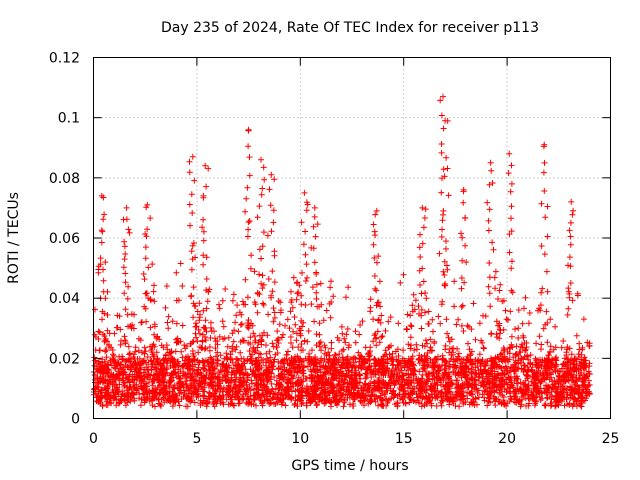 The height and width of the screenshot is (480, 640). Describe the element at coordinates (64, 239) in the screenshot. I see `y-tick-label: 0.06` at that location.